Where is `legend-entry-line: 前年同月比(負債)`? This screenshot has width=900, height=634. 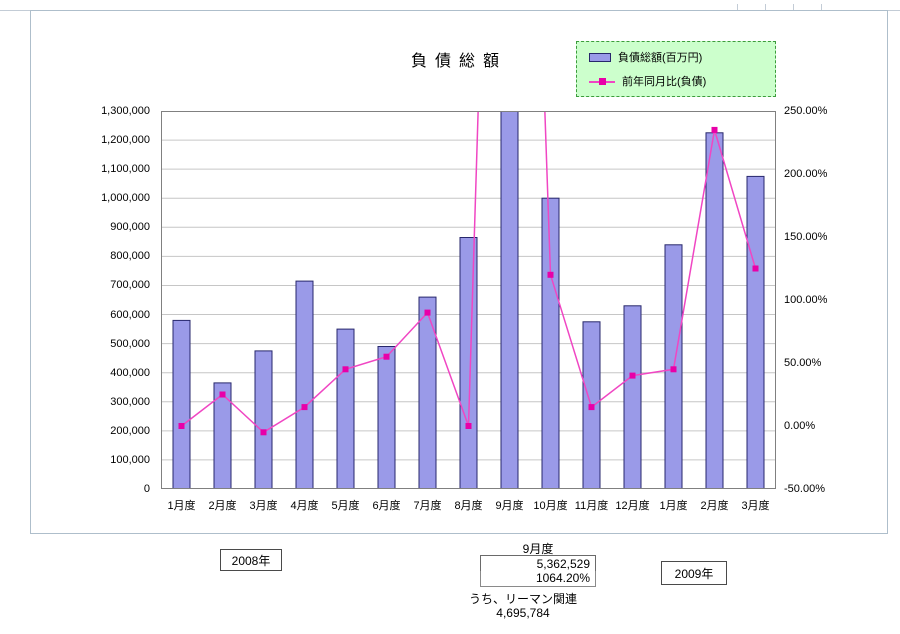
legend-entry-line: 前年同月比(負債) is located at coordinates (676, 81).